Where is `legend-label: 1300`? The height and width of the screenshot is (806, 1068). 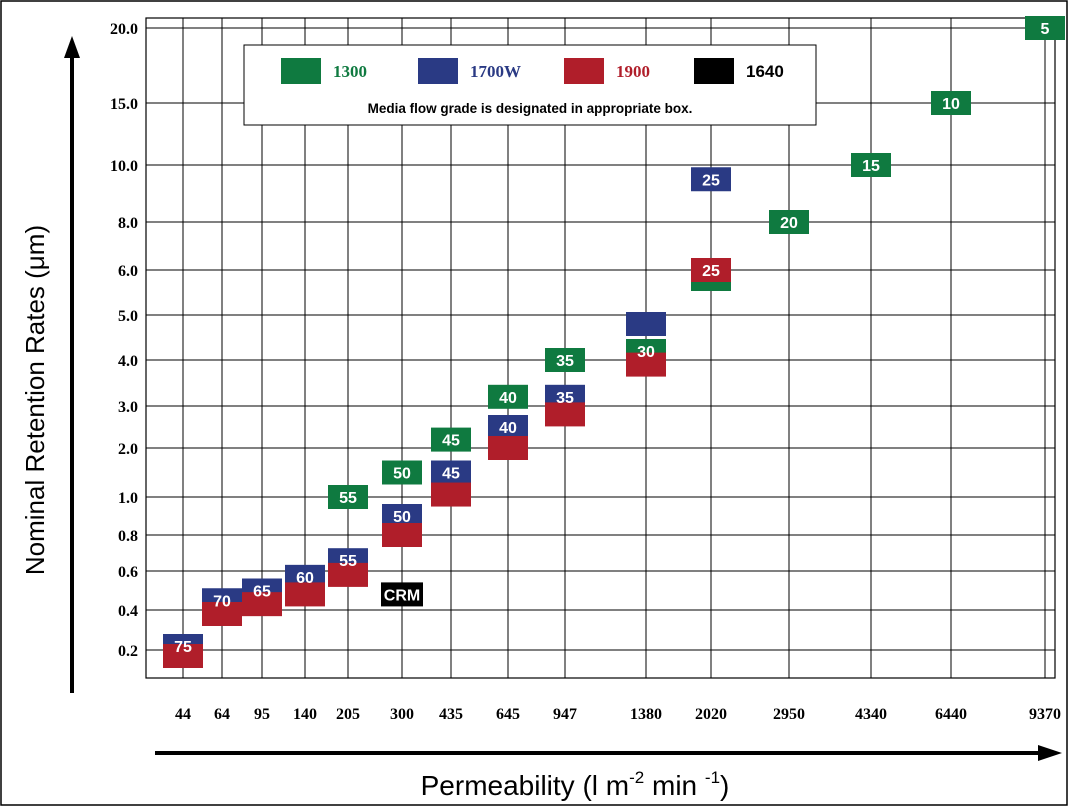 legend-label: 1300 is located at coordinates (350, 71).